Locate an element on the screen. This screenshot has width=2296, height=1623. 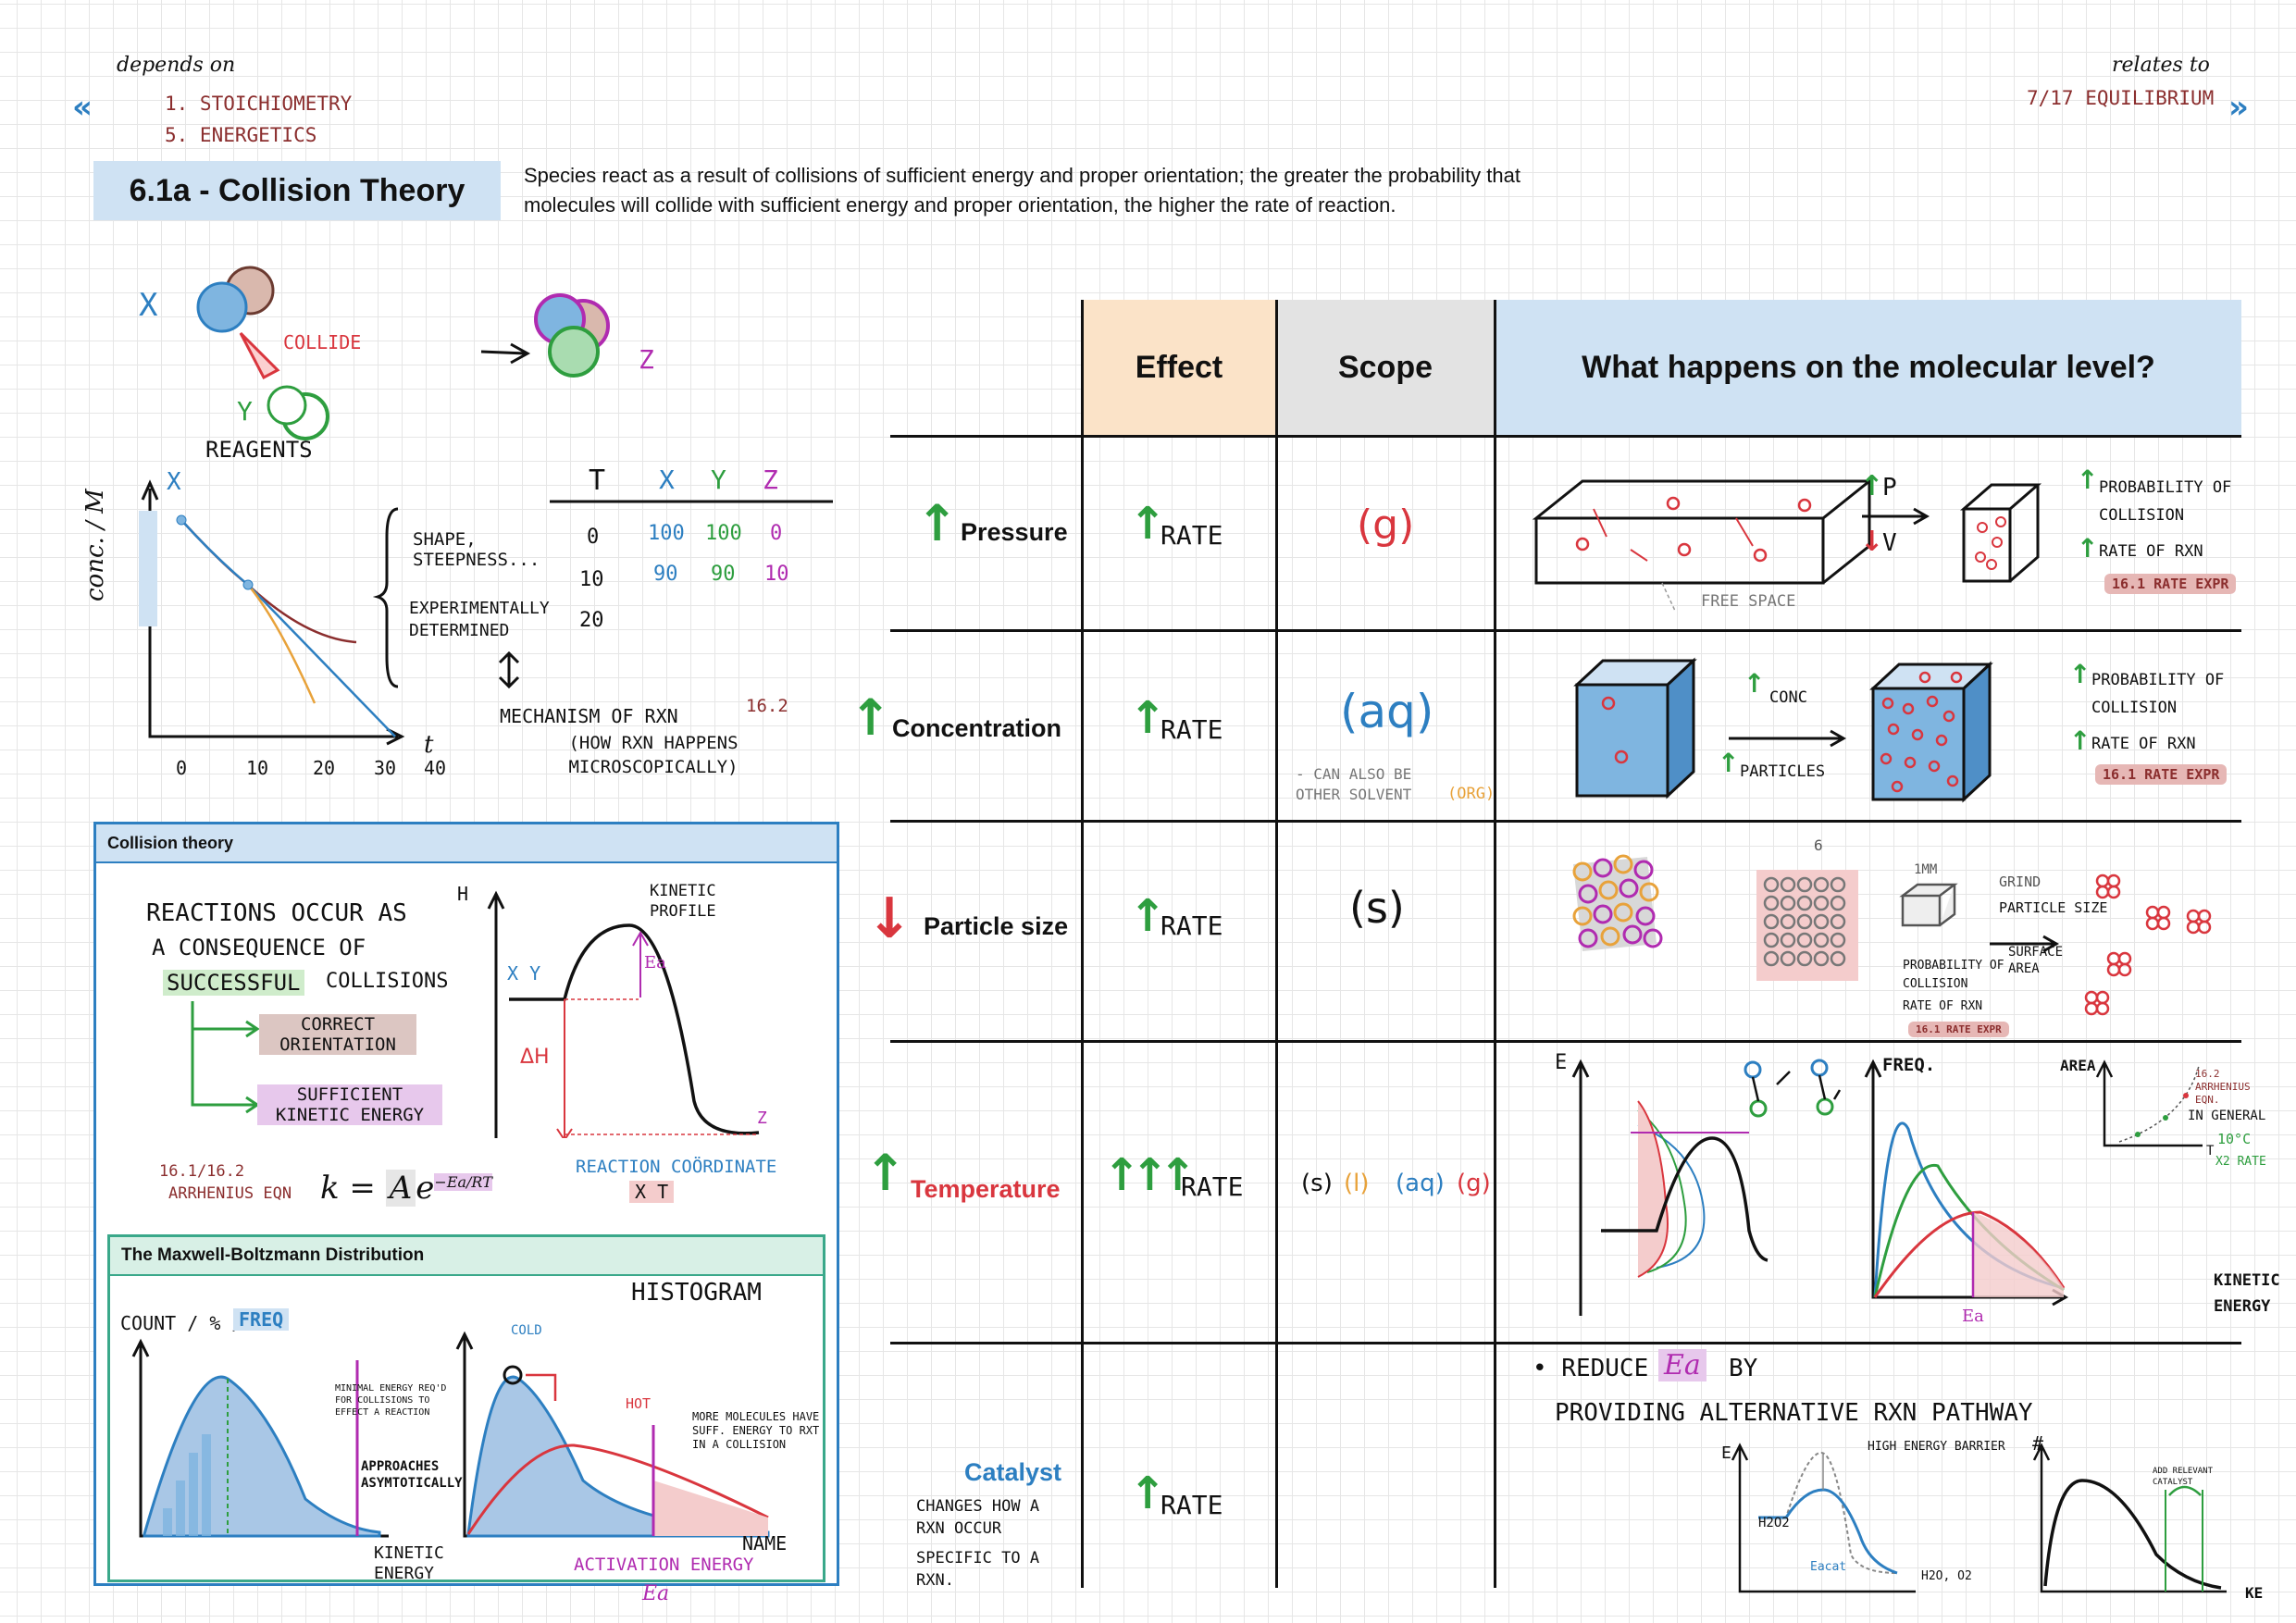
mechanism-label: MECHANISM OF RXN is located at coordinates (589, 716).